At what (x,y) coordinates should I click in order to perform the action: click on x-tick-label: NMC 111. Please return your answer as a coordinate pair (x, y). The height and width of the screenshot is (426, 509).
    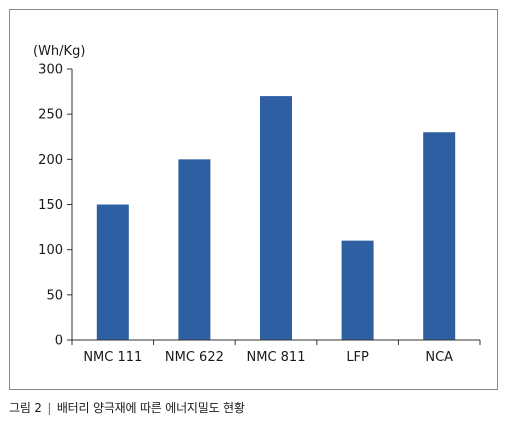
    Looking at the image, I should click on (112, 357).